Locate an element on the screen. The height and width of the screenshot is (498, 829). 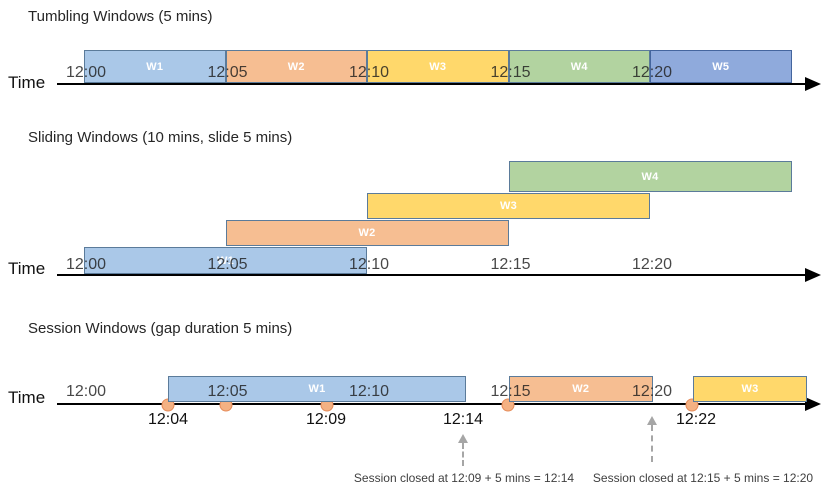
sliding-tick-1210: 12:10 is located at coordinates (369, 264).